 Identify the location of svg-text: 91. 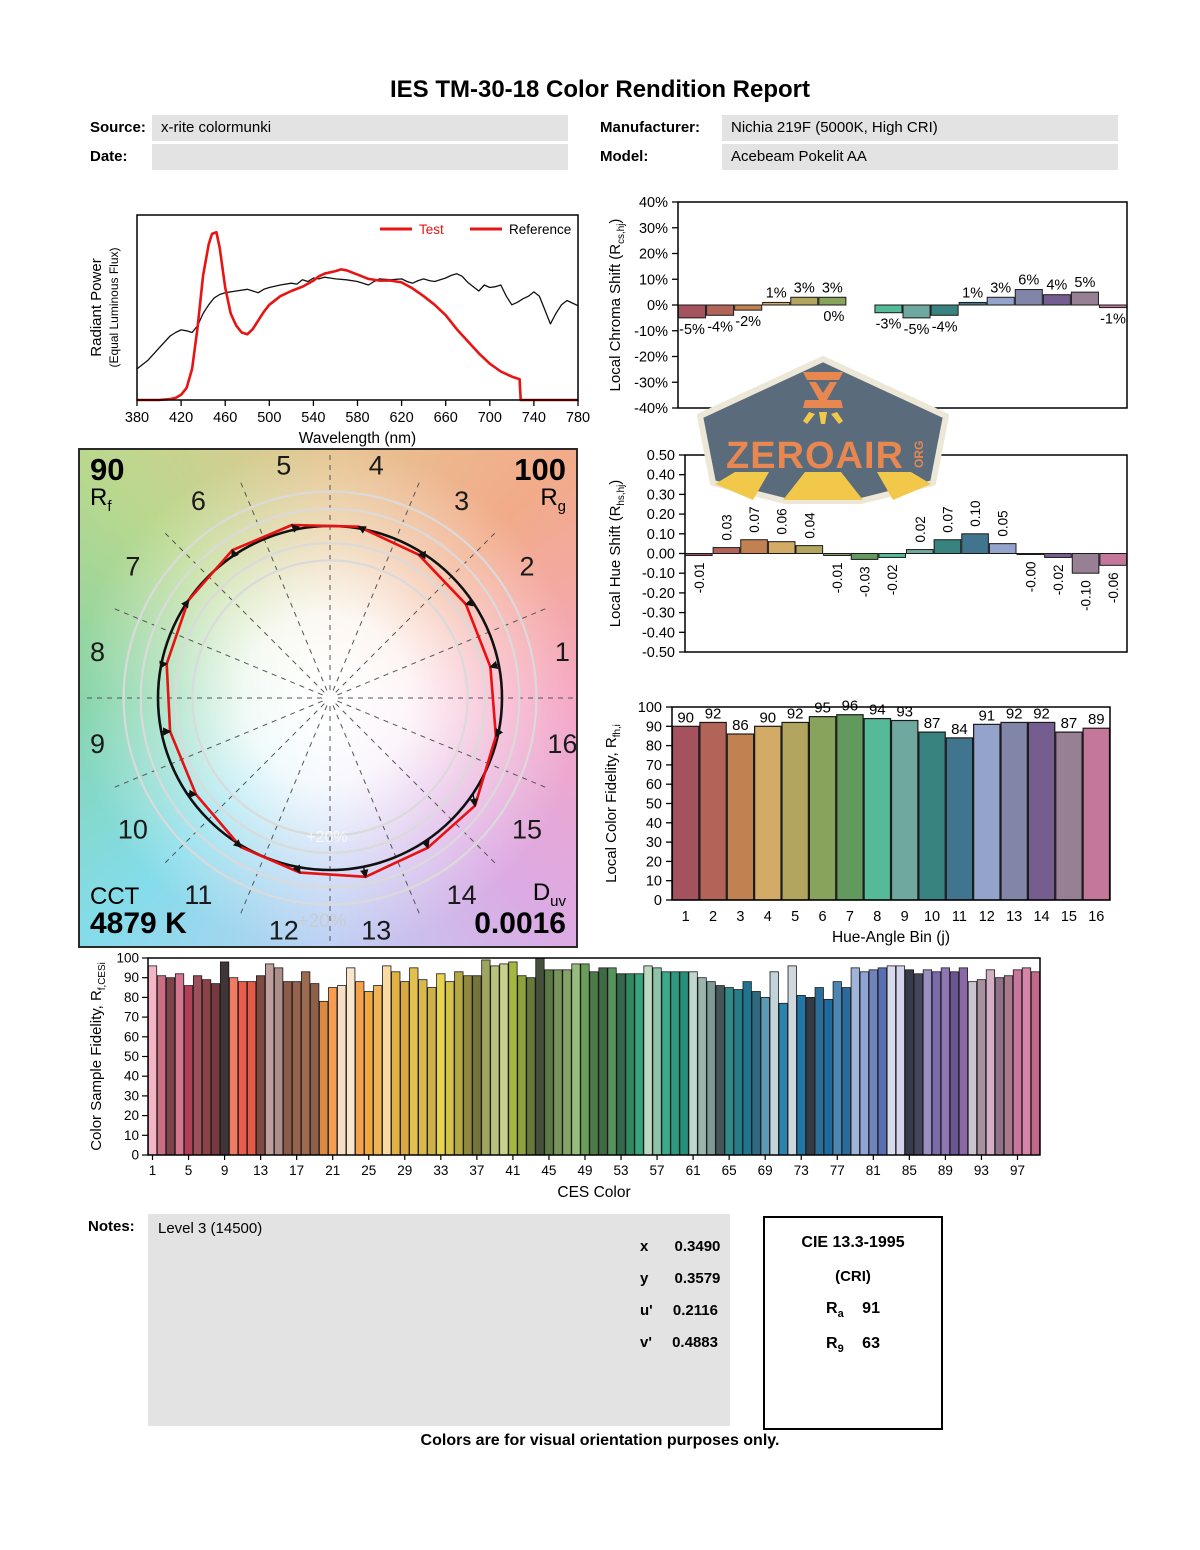
(986, 715).